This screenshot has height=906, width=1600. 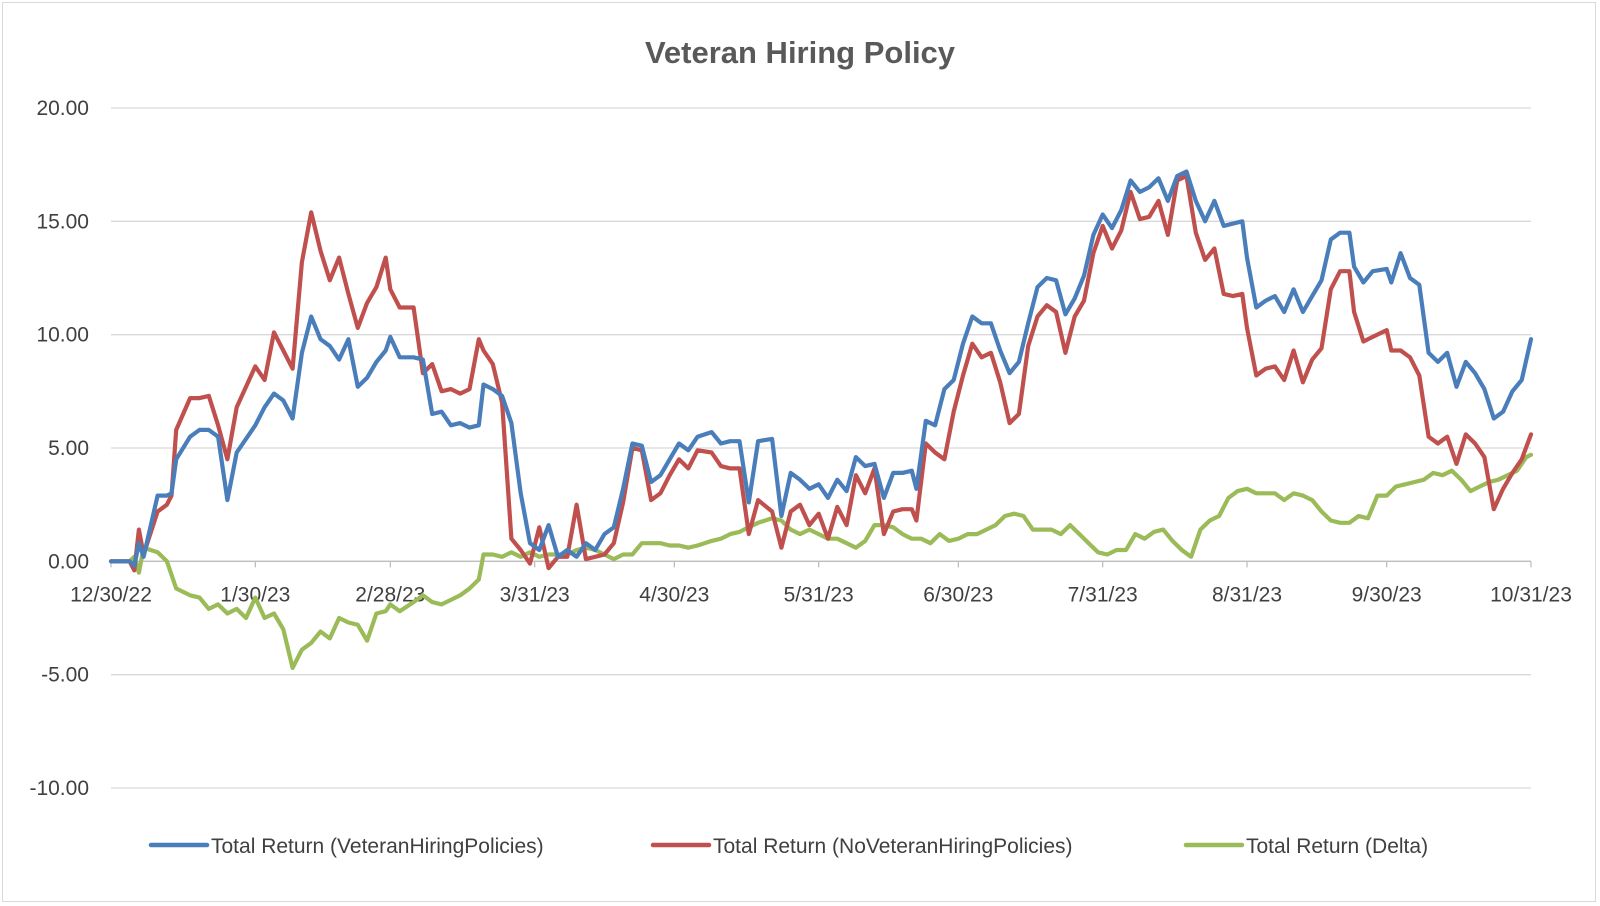 I want to click on x-tick-label: 6/30/23, so click(x=958, y=594).